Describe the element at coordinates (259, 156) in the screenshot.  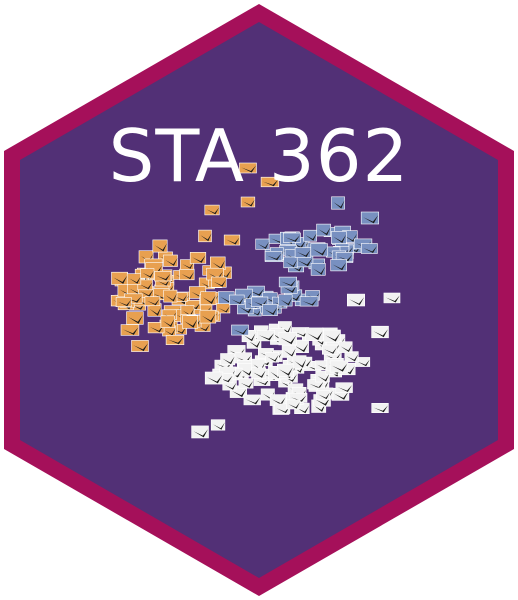
I see `sticker-title: STA 362` at that location.